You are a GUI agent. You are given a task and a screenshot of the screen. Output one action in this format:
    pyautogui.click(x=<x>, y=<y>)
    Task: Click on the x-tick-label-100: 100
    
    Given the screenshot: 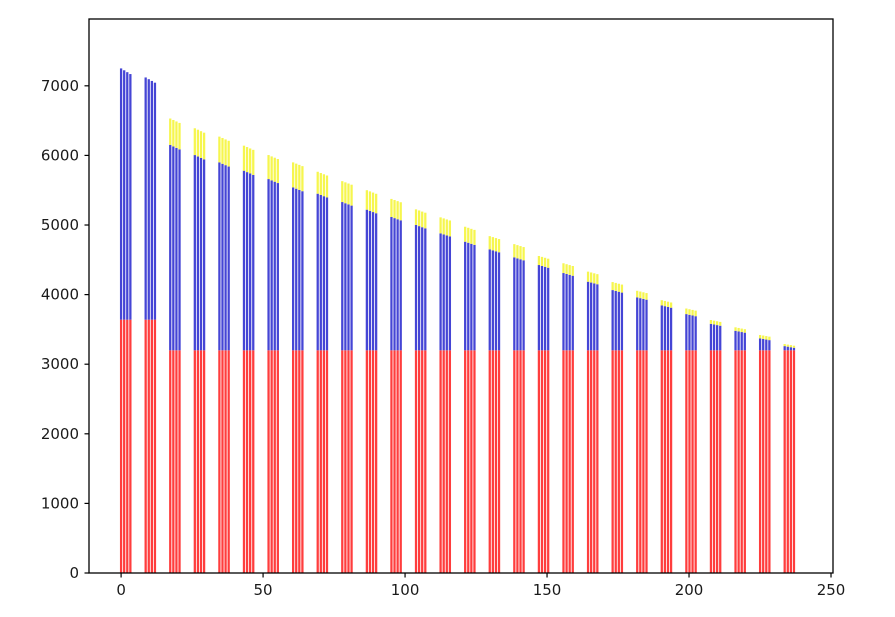 What is the action you would take?
    pyautogui.click(x=405, y=590)
    